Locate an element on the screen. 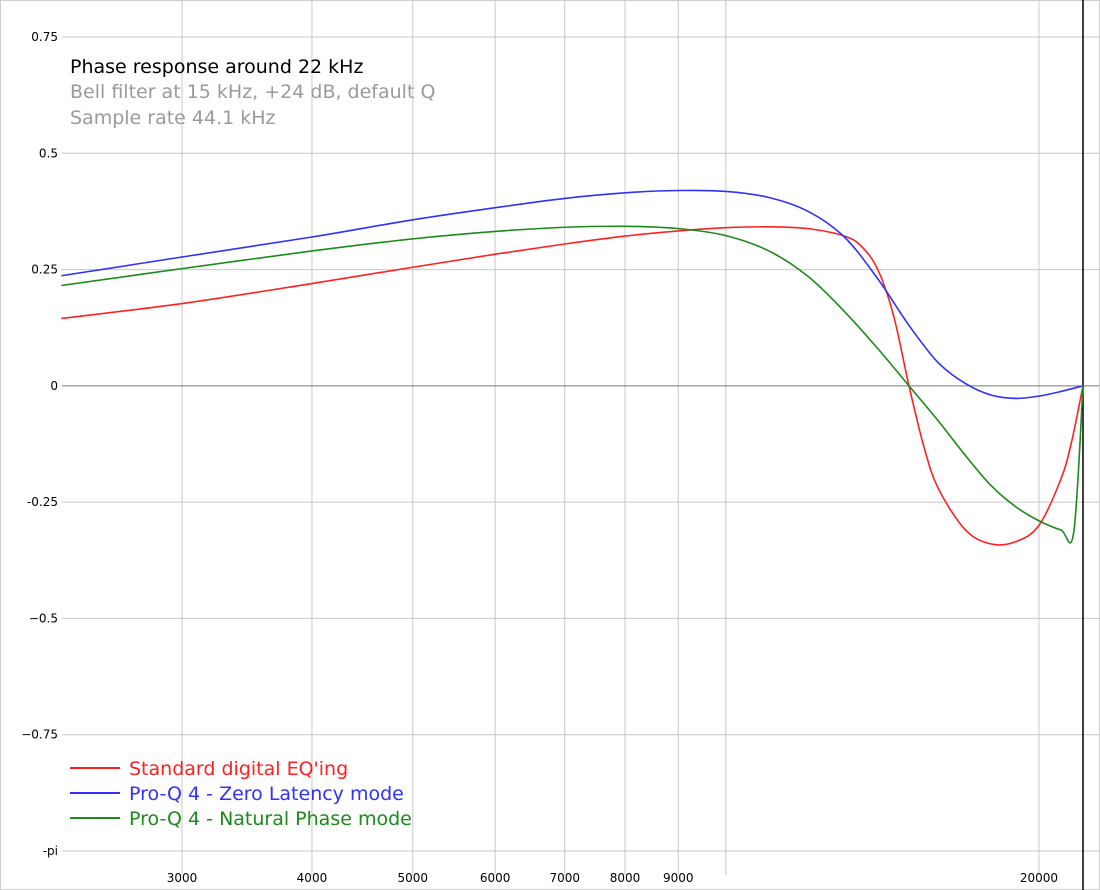 This screenshot has width=1100, height=890. chart-title: Phase response around 22 kHz is located at coordinates (216, 67).